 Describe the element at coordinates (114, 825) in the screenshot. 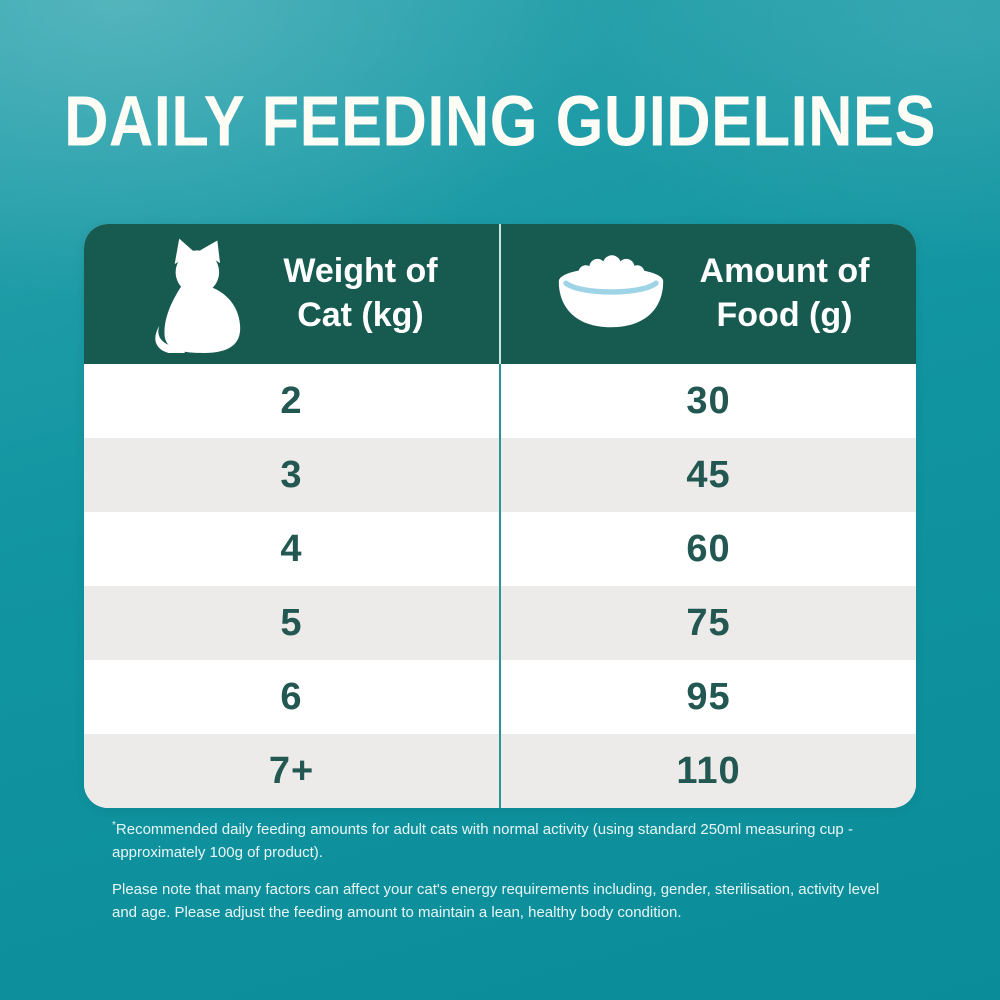

I see `asterisk-marker: *` at that location.